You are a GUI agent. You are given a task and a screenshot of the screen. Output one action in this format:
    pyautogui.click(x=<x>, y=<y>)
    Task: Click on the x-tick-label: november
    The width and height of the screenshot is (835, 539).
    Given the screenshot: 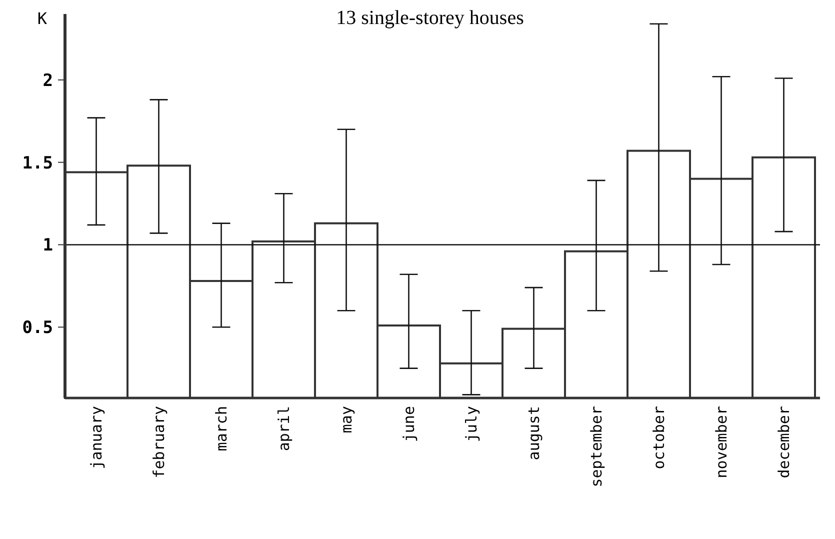 What is the action you would take?
    pyautogui.click(x=721, y=442)
    